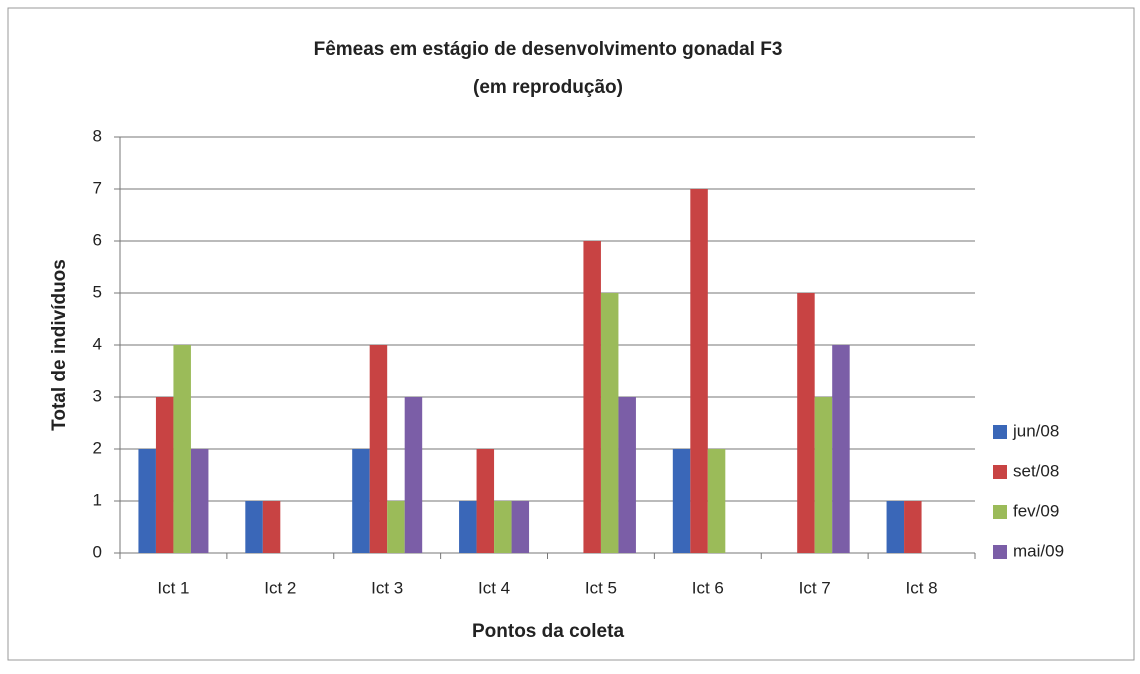  What do you see at coordinates (59, 345) in the screenshot?
I see `y-axis-label: Total de indivíduos` at bounding box center [59, 345].